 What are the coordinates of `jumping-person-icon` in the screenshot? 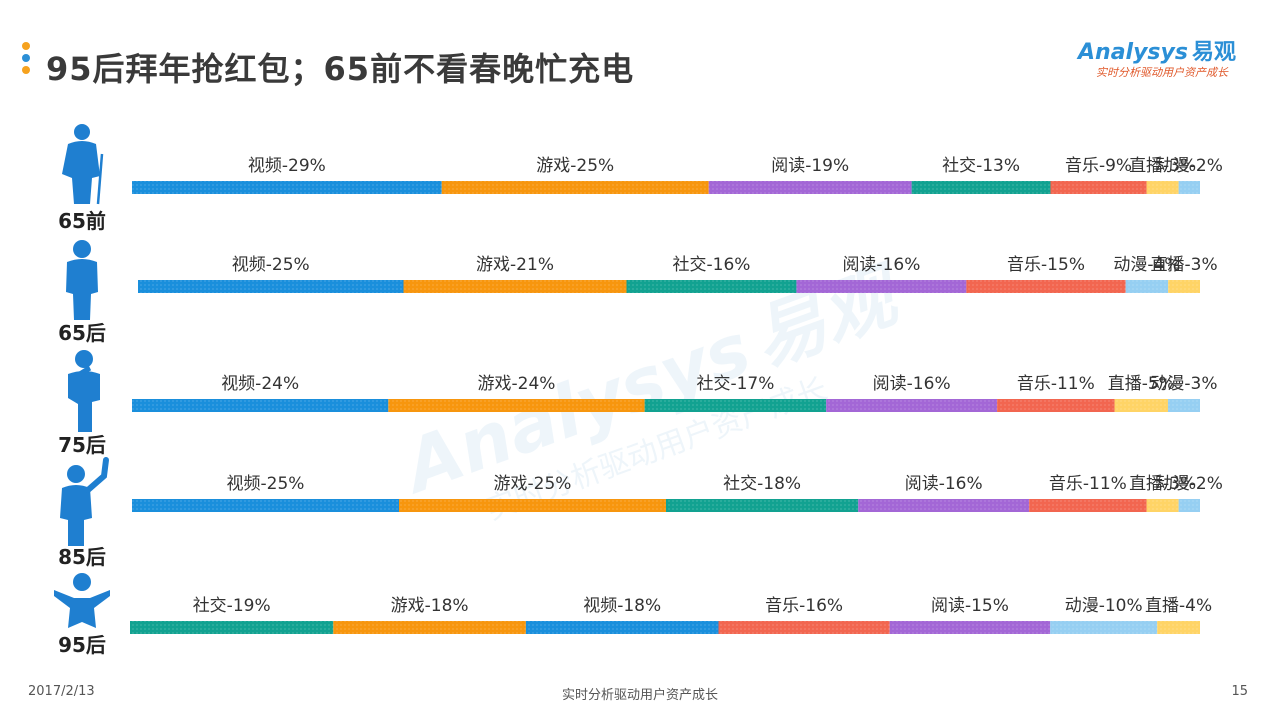 It's located at (82, 600).